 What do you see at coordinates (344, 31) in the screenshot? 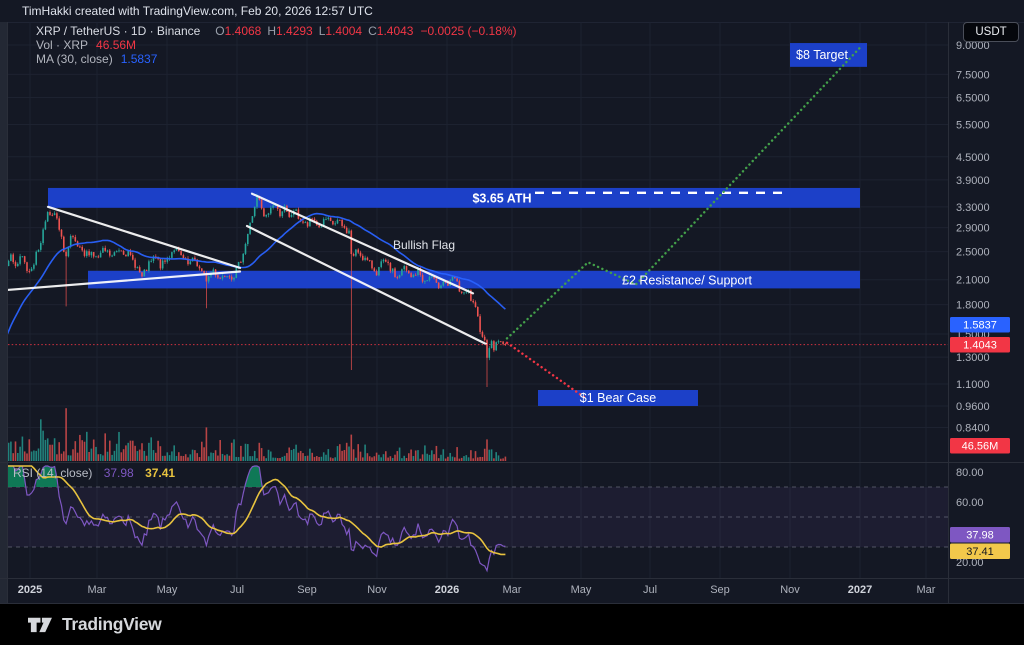
I see `low-value: 1.4004` at bounding box center [344, 31].